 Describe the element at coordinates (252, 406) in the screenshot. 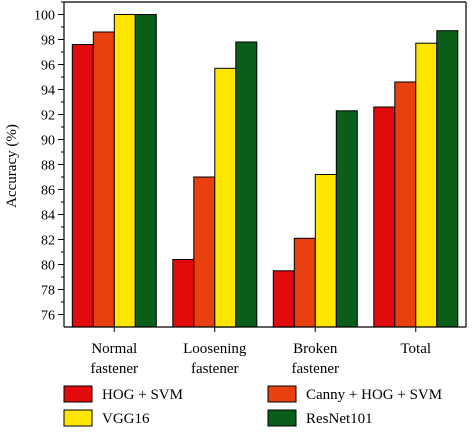

I see `legend: HOG + SVM Canny + HOG + SVM VGG16 ResNet101` at that location.